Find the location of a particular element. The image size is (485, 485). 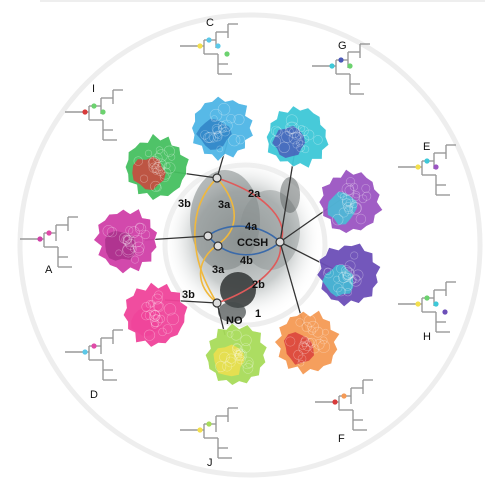

map-labels: 2a 3a 3b 4a CCSH 4b 3a 3b 2b 1 NO is located at coordinates (223, 257).